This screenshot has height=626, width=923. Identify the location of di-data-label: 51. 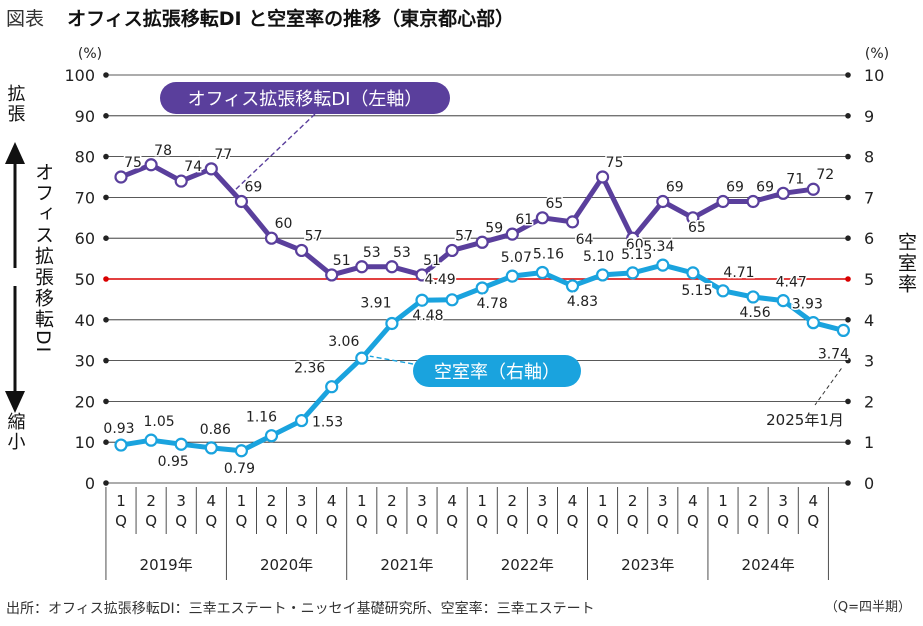
(342, 261).